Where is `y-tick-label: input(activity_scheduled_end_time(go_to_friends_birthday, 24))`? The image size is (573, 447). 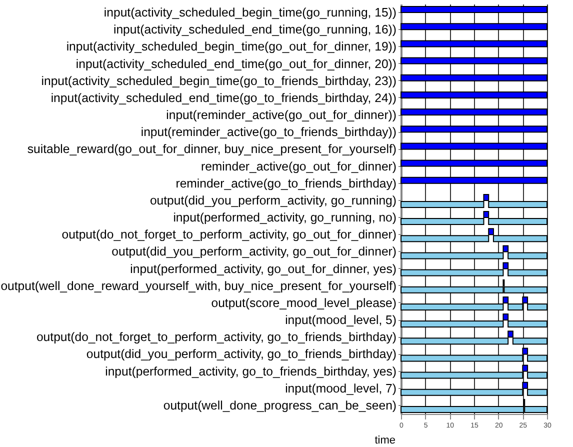 y-tick-label: input(activity_scheduled_end_time(go_to_friends_birthday, 24)) is located at coordinates (223, 97).